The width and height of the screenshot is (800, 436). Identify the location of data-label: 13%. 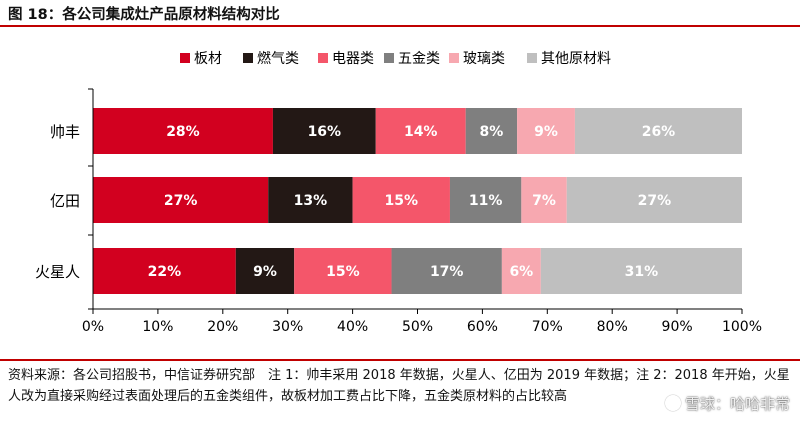
(311, 201).